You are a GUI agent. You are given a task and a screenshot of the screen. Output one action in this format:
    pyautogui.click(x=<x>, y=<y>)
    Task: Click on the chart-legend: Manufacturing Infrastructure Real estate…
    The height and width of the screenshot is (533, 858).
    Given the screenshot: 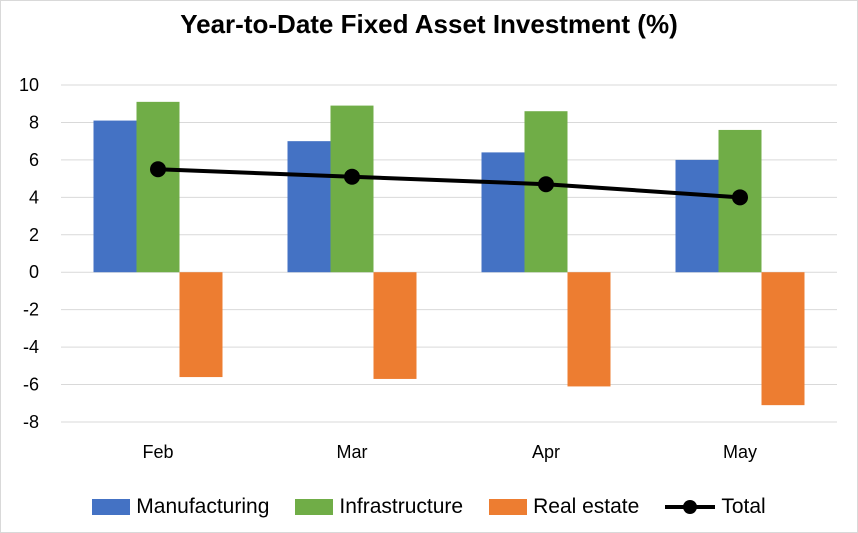 What is the action you would take?
    pyautogui.click(x=429, y=507)
    